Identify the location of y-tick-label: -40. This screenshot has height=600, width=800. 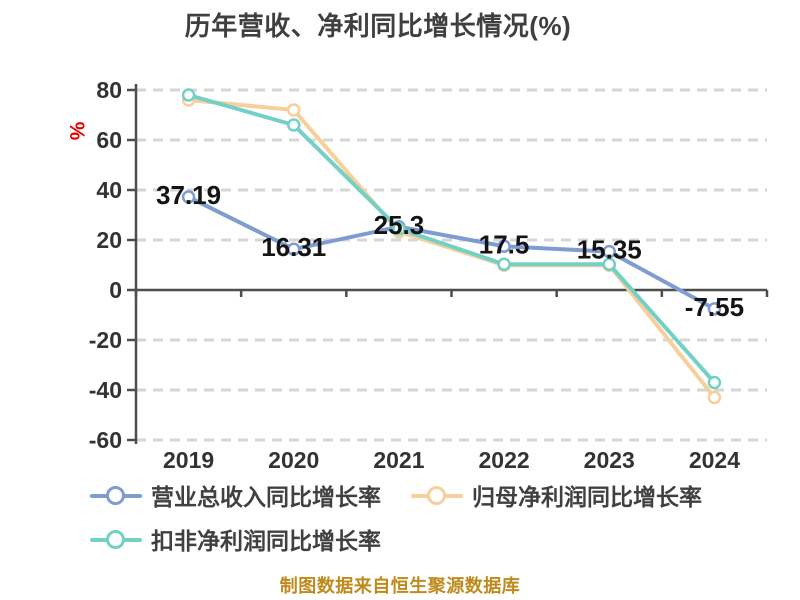
(105, 390).